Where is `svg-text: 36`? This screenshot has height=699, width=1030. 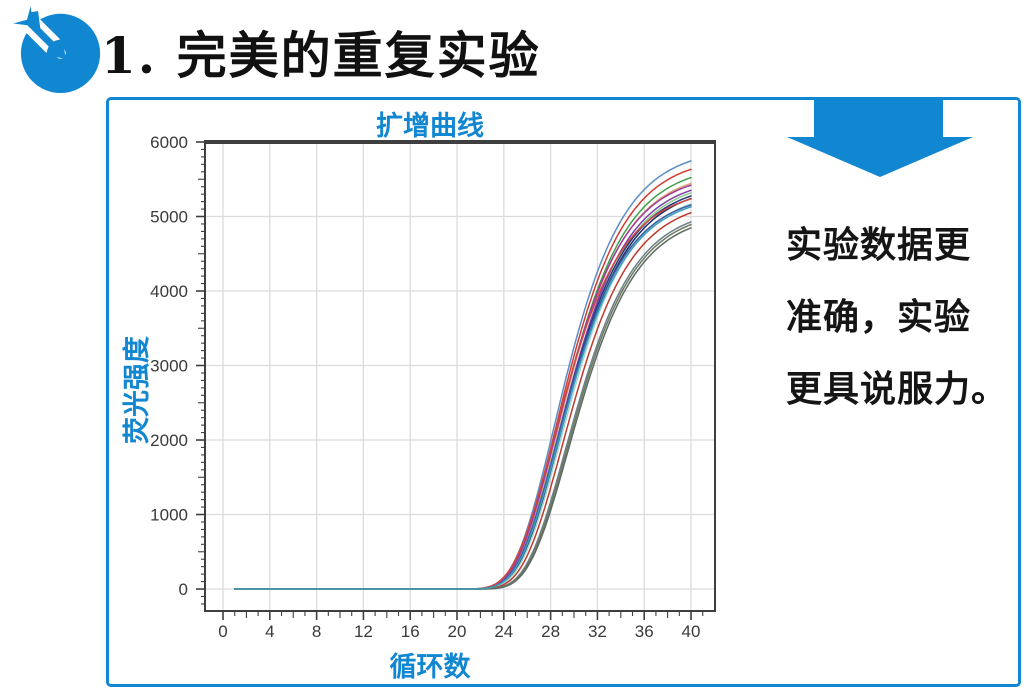
svg-text: 36 is located at coordinates (644, 631).